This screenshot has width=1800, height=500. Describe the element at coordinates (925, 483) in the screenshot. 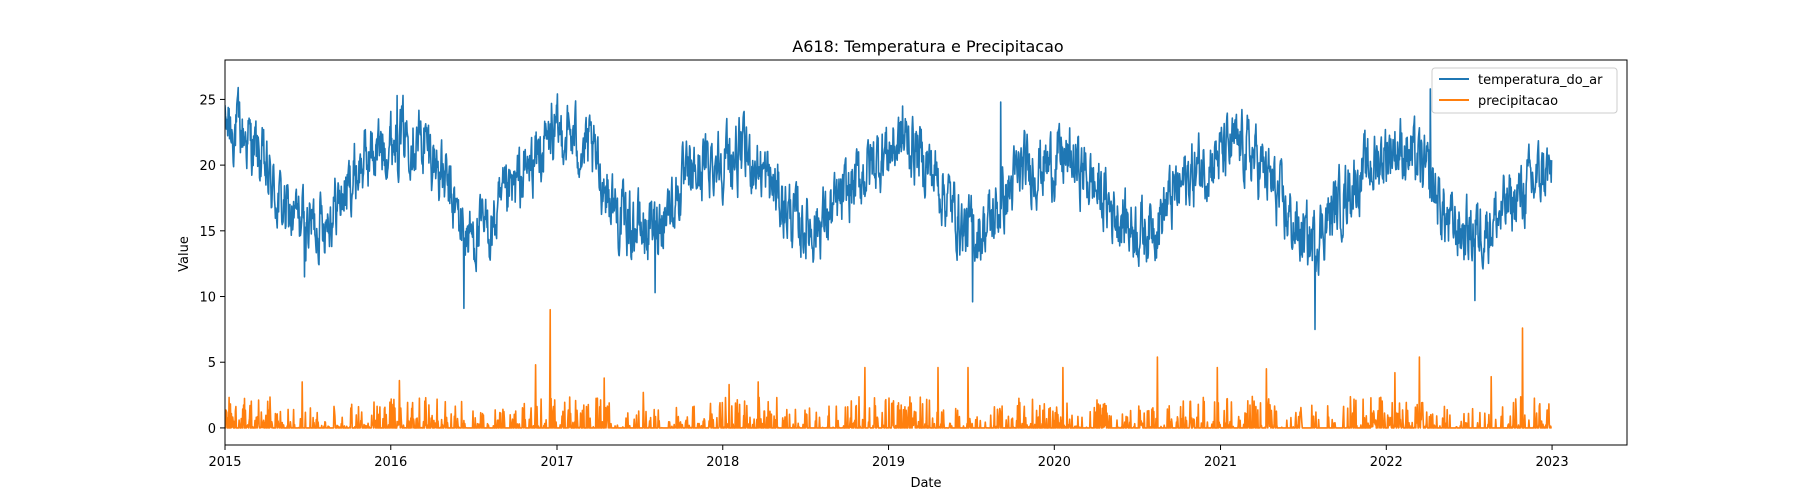

I see `x-axis-title: Date` at that location.